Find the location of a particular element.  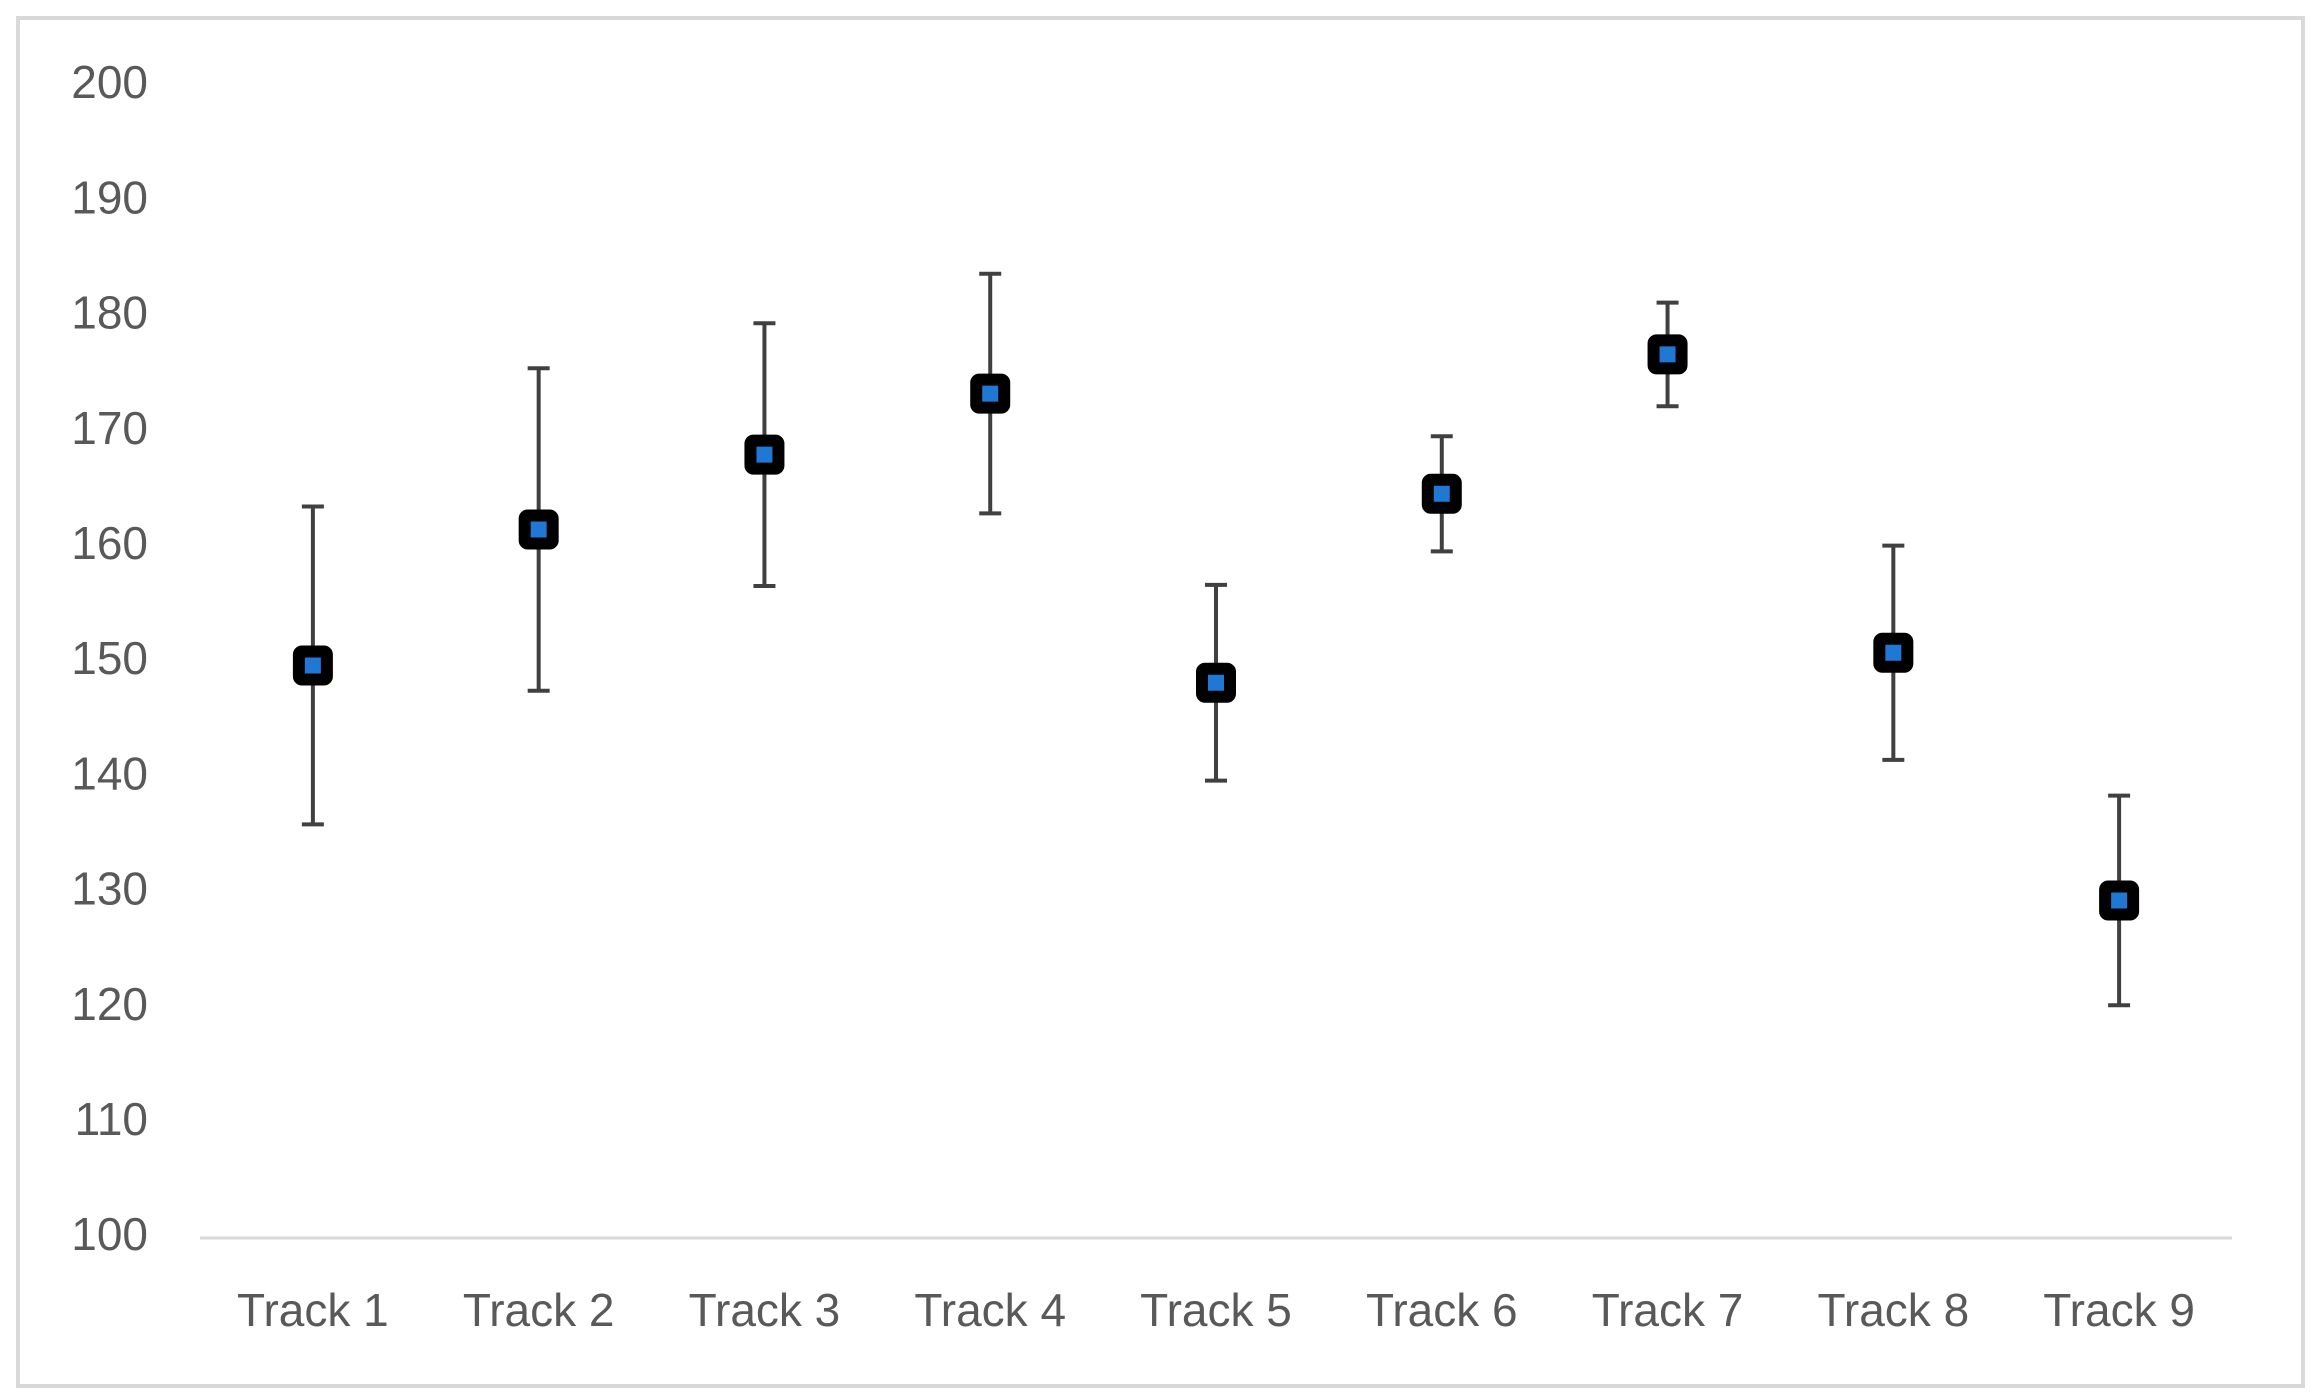

y-tick-label: 170 is located at coordinates (109, 428).